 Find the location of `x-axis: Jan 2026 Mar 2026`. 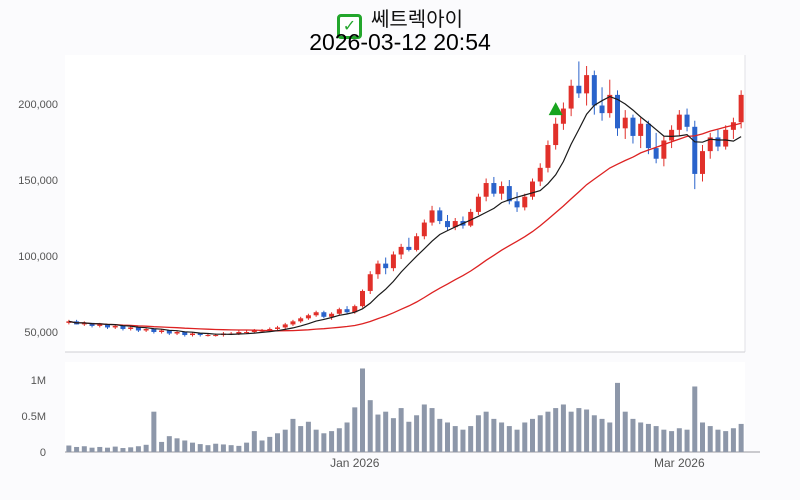

x-axis: Jan 2026 Mar 2026 is located at coordinates (517, 463).